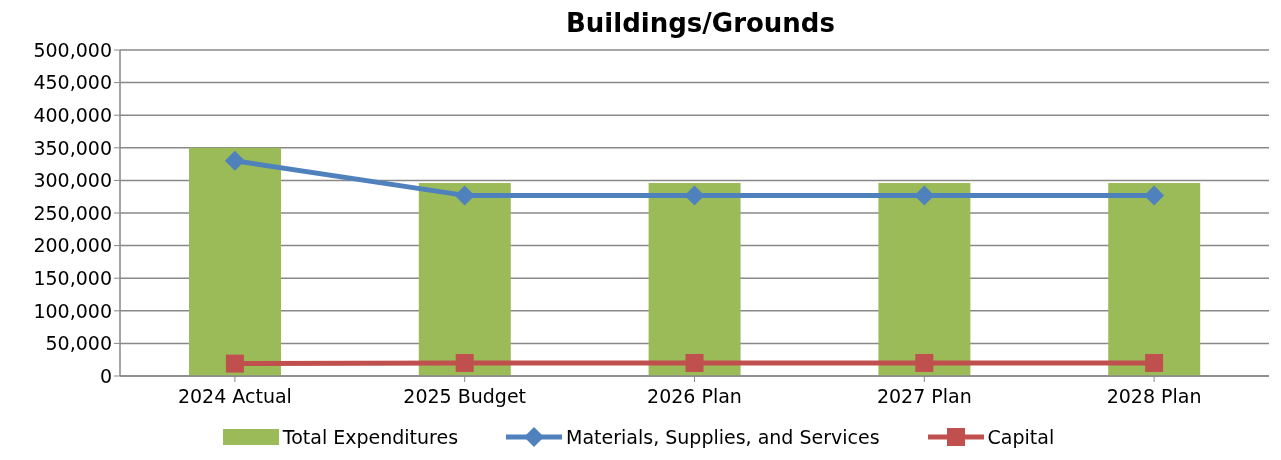 The width and height of the screenshot is (1281, 460). Describe the element at coordinates (72, 212) in the screenshot. I see `y-tick-label: 250,000` at that location.